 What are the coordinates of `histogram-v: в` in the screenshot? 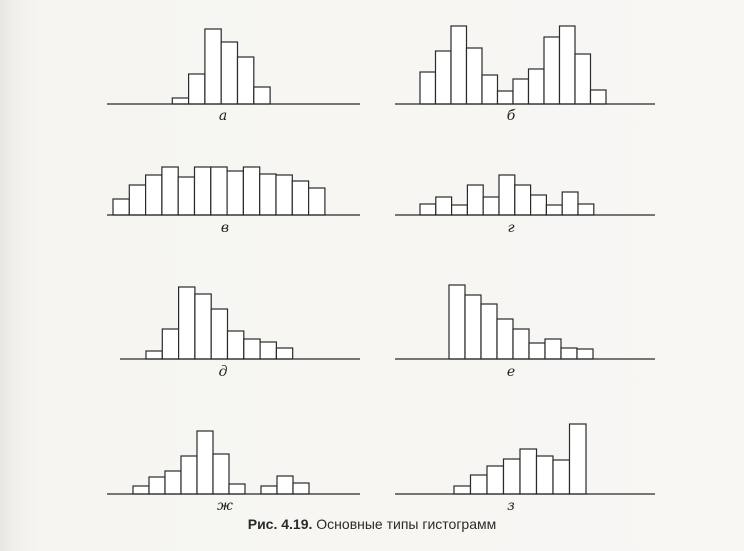 It's located at (233, 201).